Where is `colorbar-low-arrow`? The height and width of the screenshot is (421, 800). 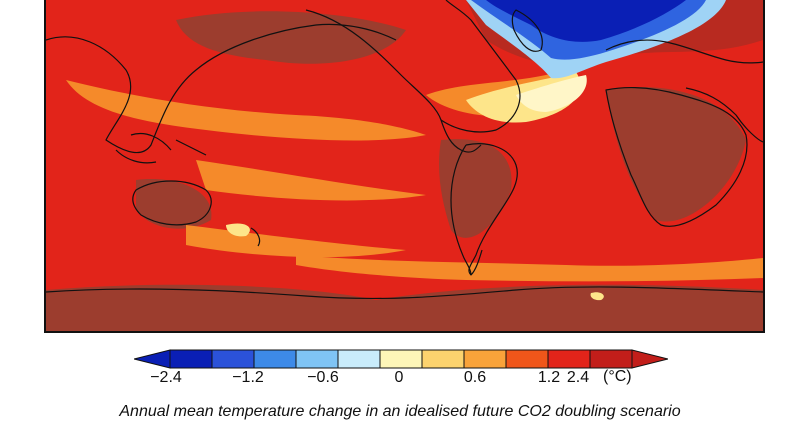 colorbar-low-arrow is located at coordinates (152, 359).